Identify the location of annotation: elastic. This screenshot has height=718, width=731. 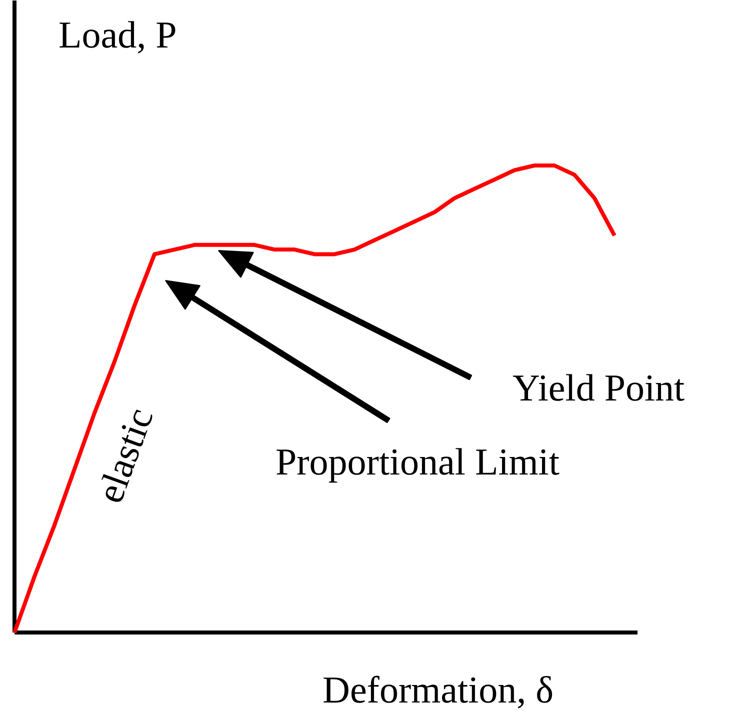
(125, 455).